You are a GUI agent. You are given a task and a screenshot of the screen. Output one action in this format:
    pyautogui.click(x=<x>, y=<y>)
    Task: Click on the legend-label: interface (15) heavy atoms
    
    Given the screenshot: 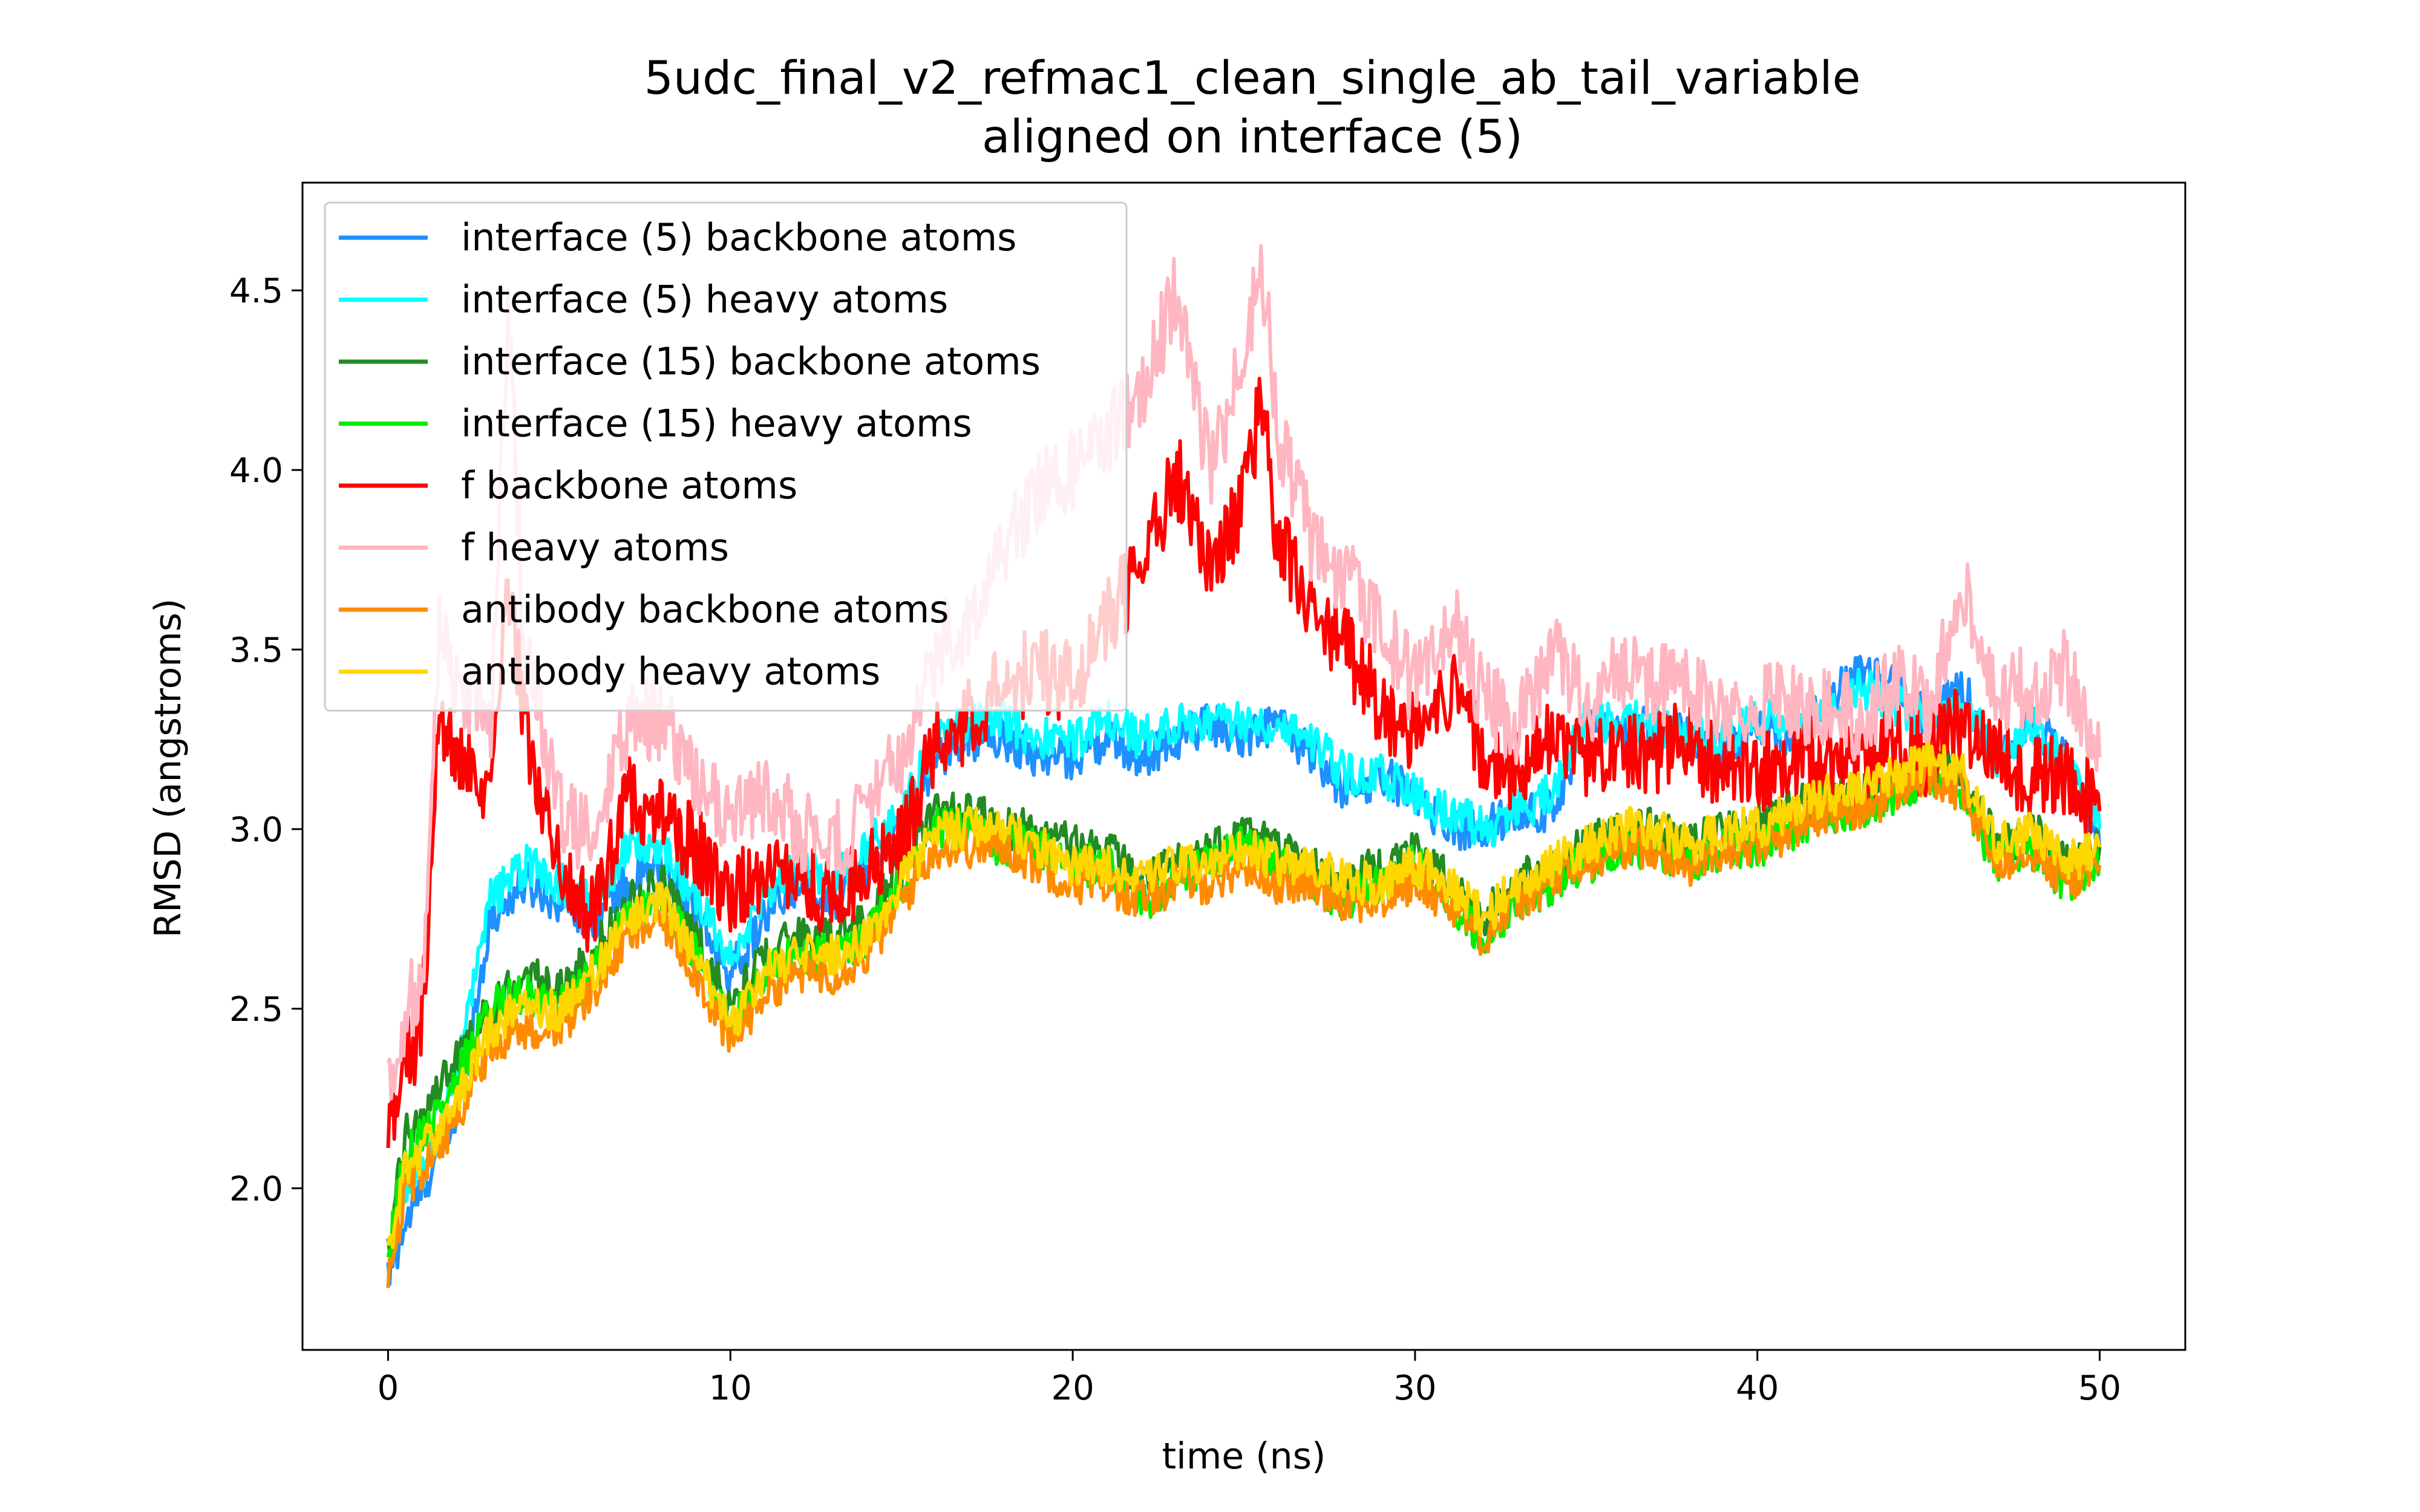 What is the action you would take?
    pyautogui.click(x=716, y=424)
    